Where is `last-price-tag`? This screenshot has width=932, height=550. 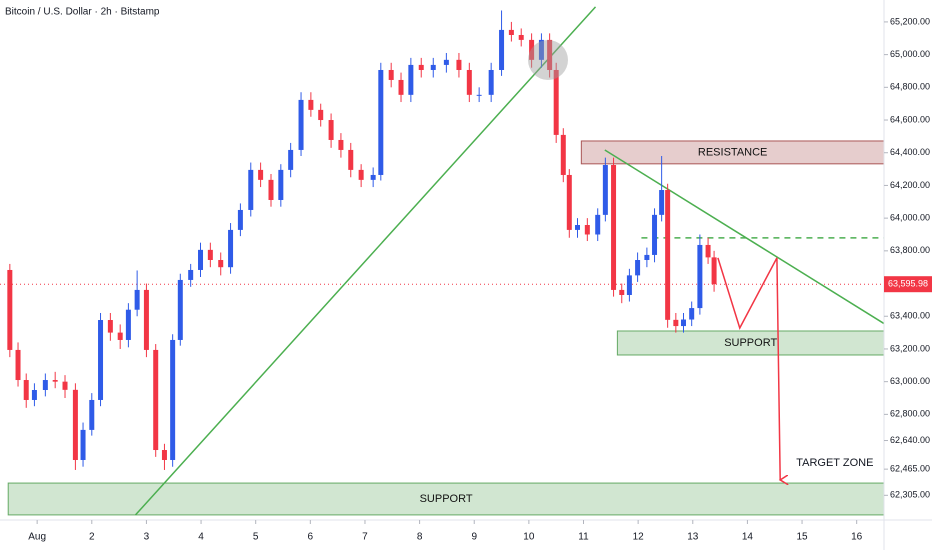
last-price-tag is located at coordinates (908, 284).